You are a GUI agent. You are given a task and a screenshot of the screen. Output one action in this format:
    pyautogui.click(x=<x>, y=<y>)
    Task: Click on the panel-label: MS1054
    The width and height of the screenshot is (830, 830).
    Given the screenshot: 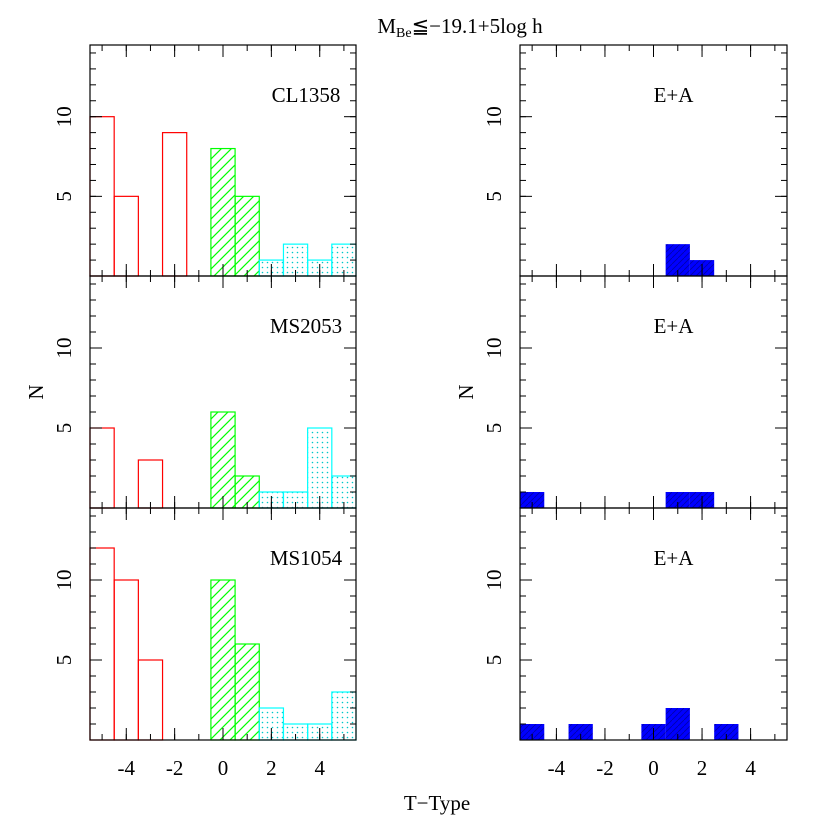 What is the action you would take?
    pyautogui.click(x=306, y=558)
    